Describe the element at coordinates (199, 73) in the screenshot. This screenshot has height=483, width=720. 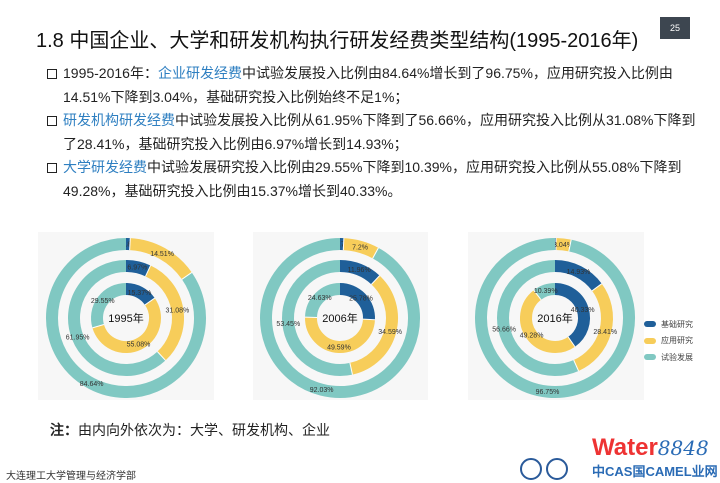
I see `bullet-highlight: 企业研发经费` at that location.